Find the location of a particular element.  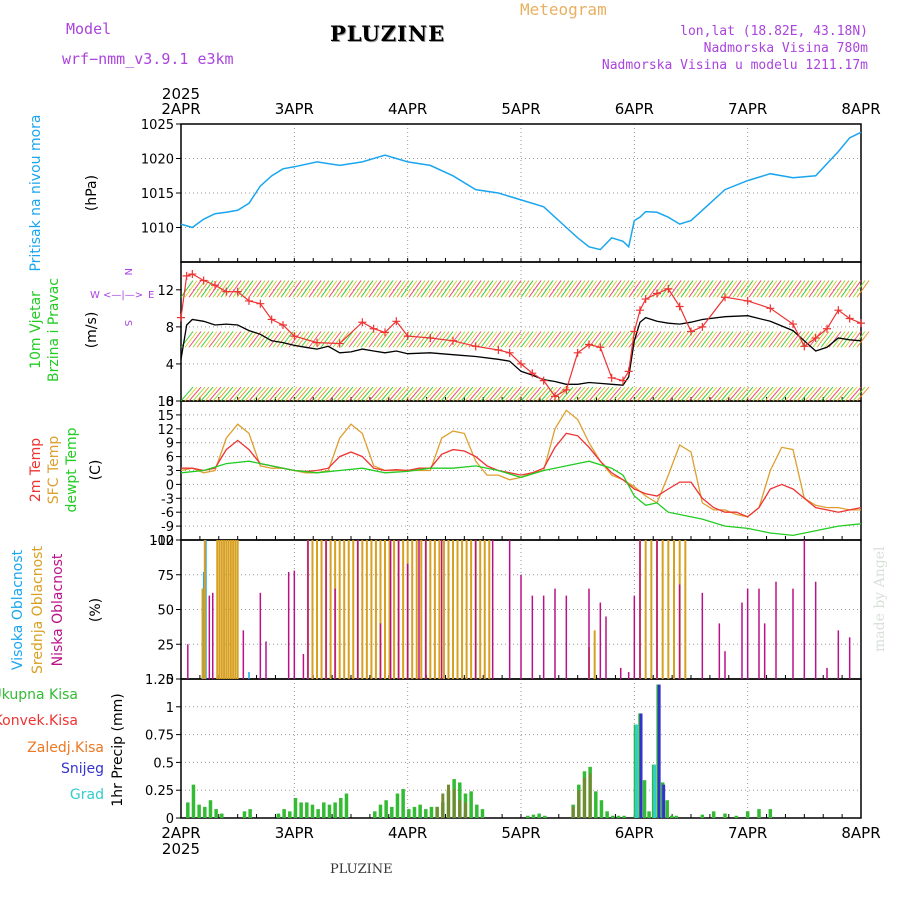

footer-station: PLUZINE is located at coordinates (361, 869).